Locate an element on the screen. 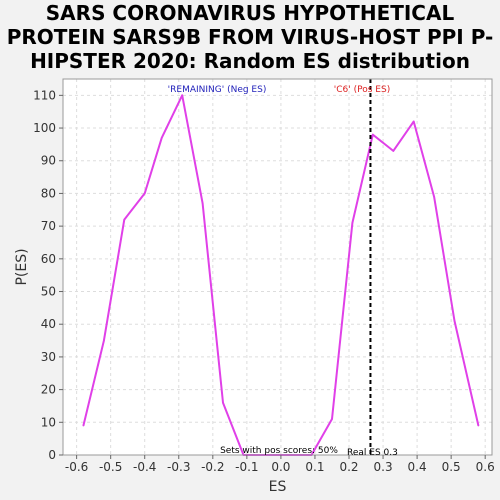 The image size is (500, 500). y-tick-label: 0 is located at coordinates (52, 455).